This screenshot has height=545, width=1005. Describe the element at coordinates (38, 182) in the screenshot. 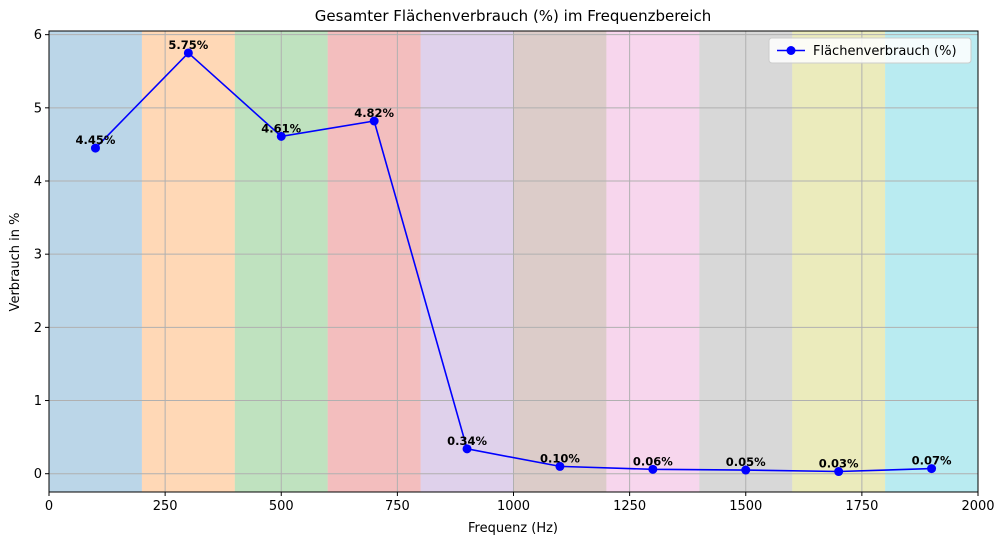

I see `y-tick-label: 4` at that location.